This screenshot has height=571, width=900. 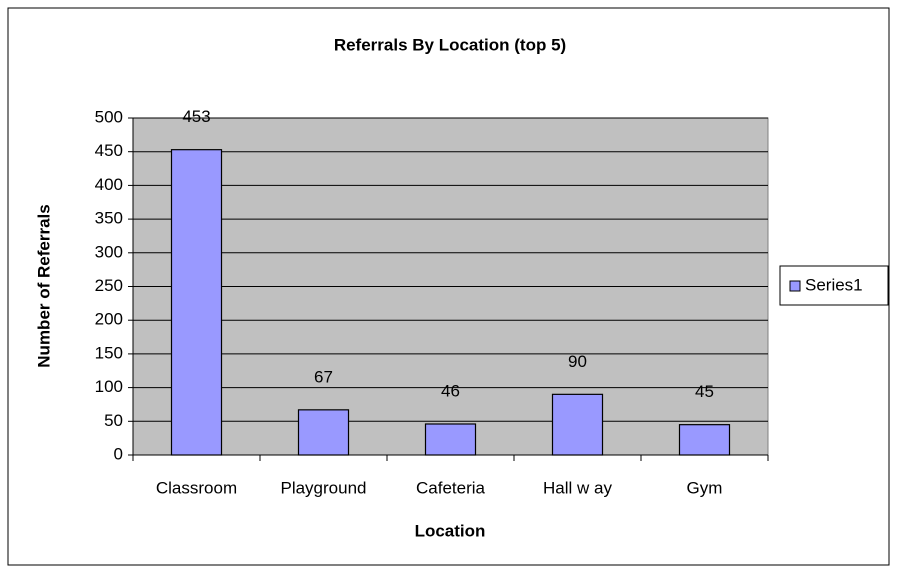 What do you see at coordinates (704, 391) in the screenshot?
I see `data-label: 45` at bounding box center [704, 391].